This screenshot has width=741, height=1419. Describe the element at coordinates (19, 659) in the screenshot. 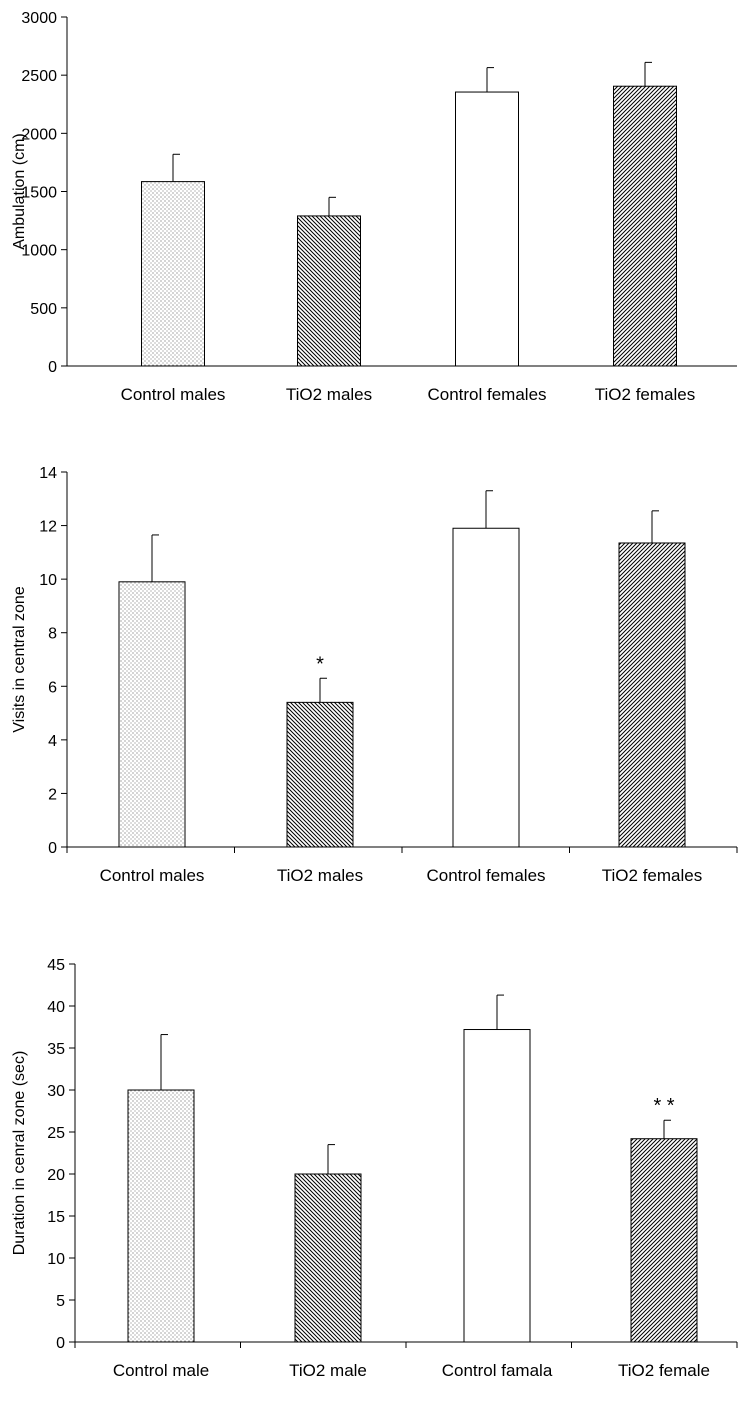

I see `y-axis-title: Visits in central zone` at that location.